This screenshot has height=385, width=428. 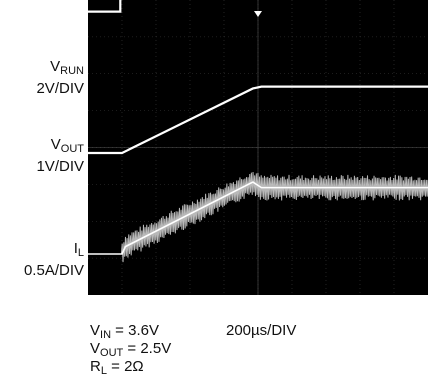 I want to click on trigger-marker, so click(x=258, y=14).